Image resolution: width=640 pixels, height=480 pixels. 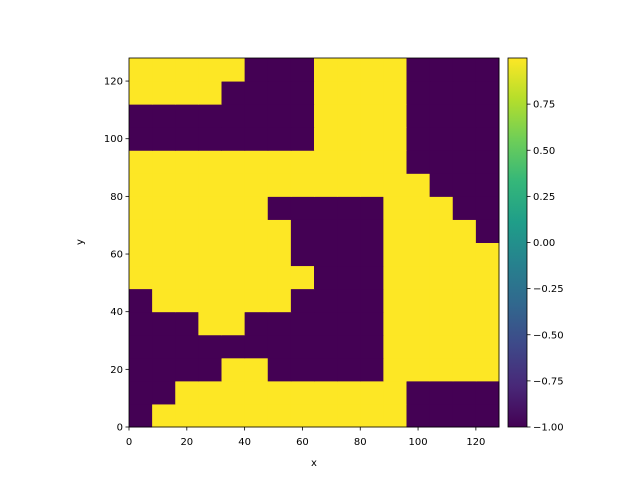 What do you see at coordinates (116, 197) in the screenshot?
I see `y-tick-label: 80` at bounding box center [116, 197].